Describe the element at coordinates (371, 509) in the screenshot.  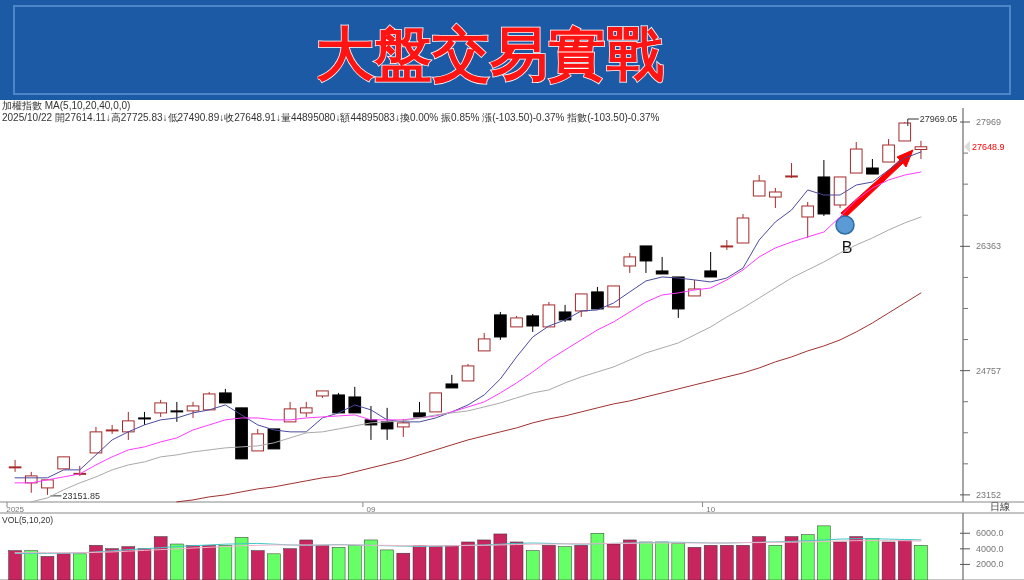
I see `x-tick-label: 09` at that location.